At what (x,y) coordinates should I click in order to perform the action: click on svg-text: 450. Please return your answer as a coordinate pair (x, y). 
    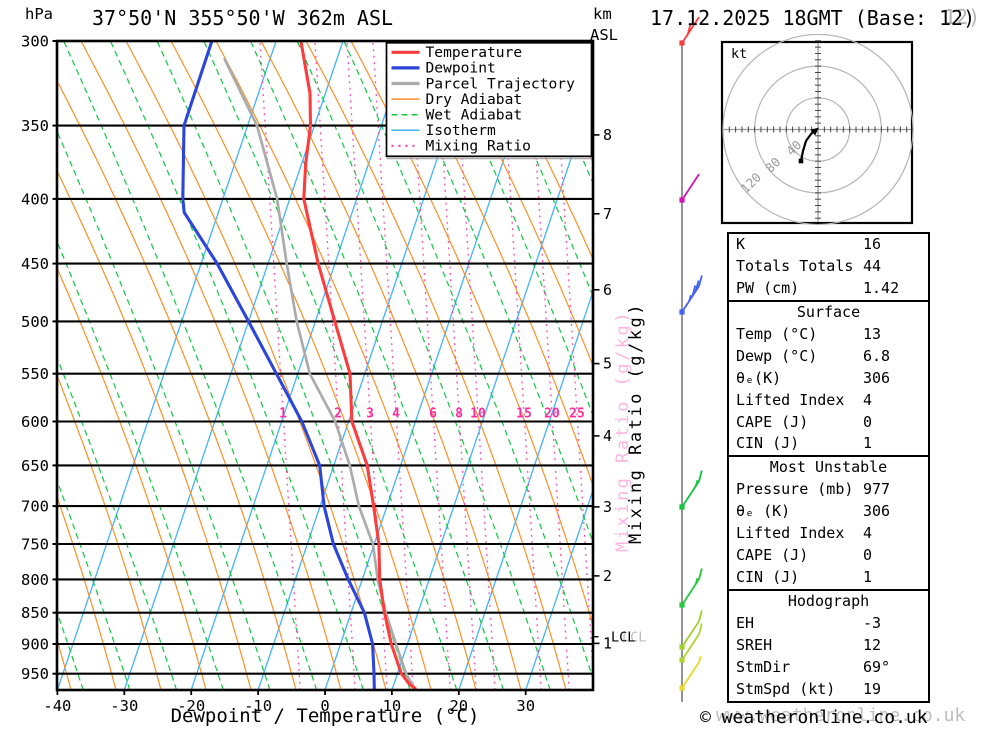
    Looking at the image, I should click on (35, 264).